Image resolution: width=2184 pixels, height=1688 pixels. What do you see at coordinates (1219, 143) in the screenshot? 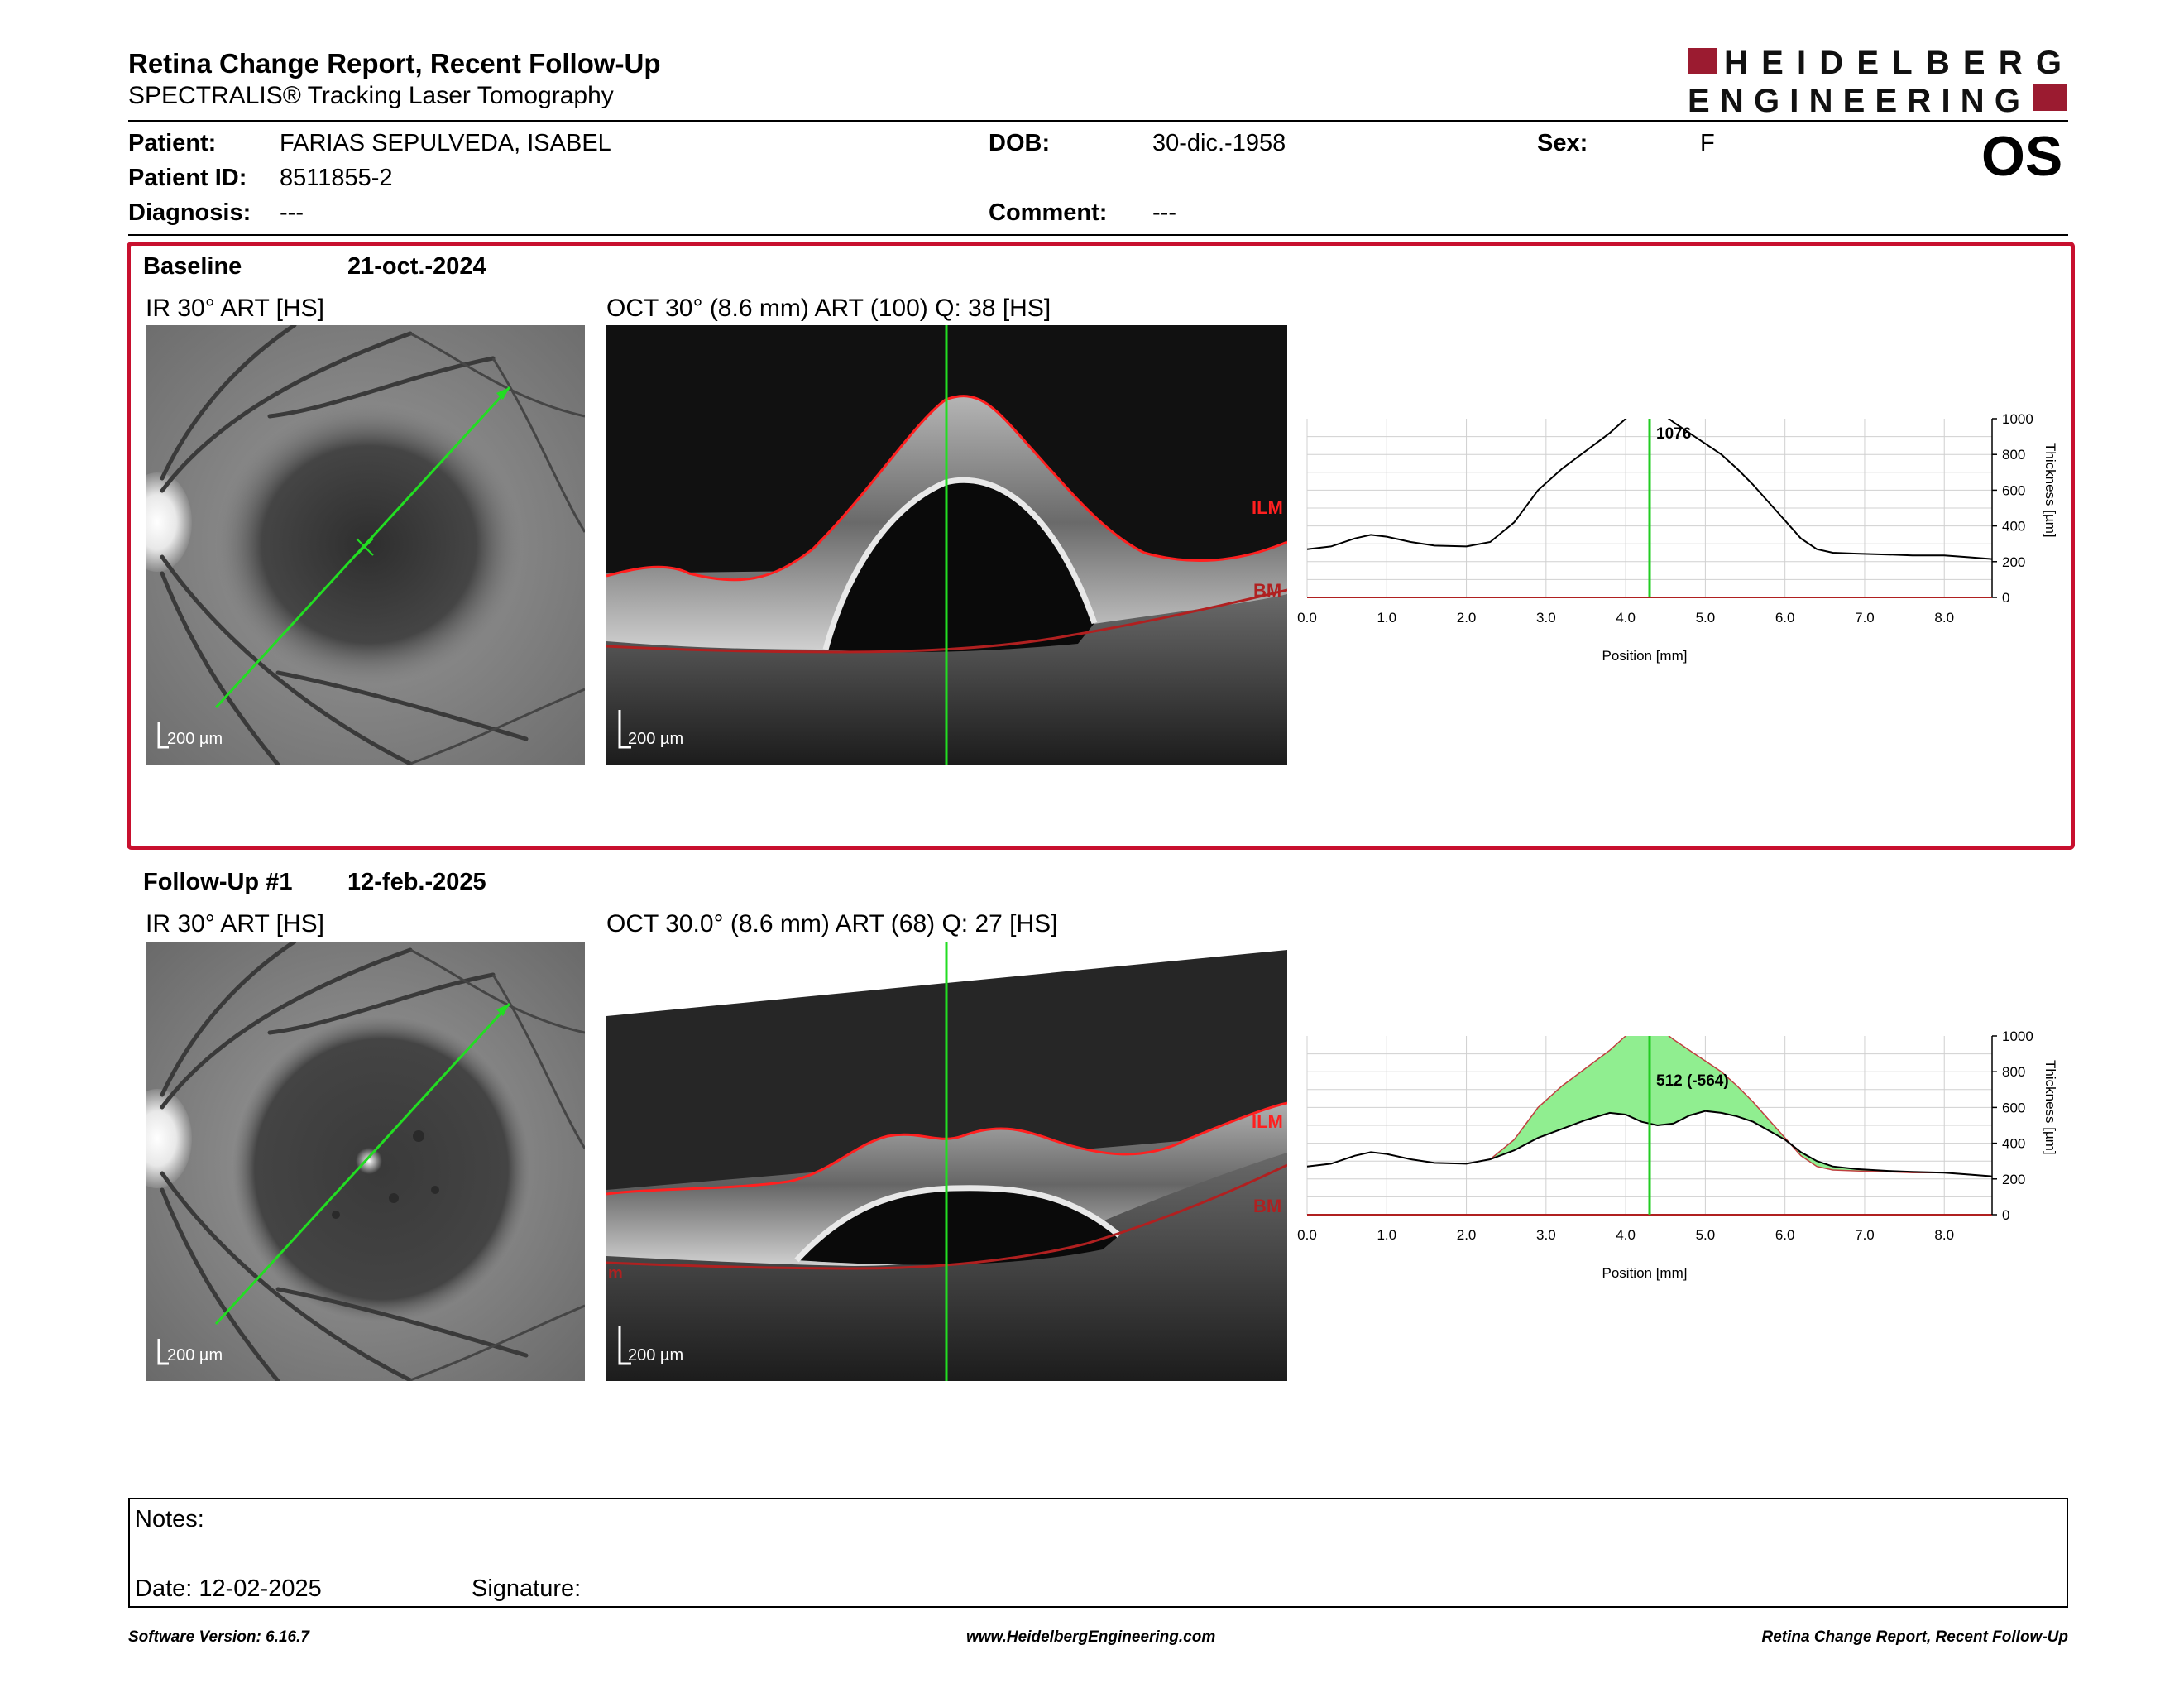
I see `dob-value: 30-dic.-1958` at bounding box center [1219, 143].